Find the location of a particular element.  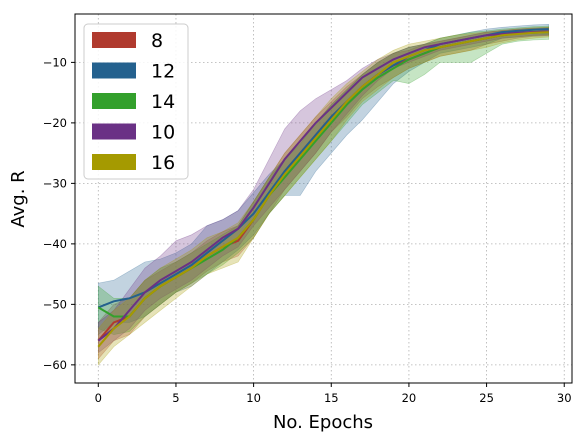

y-tick-label: −10 is located at coordinates (55, 62).